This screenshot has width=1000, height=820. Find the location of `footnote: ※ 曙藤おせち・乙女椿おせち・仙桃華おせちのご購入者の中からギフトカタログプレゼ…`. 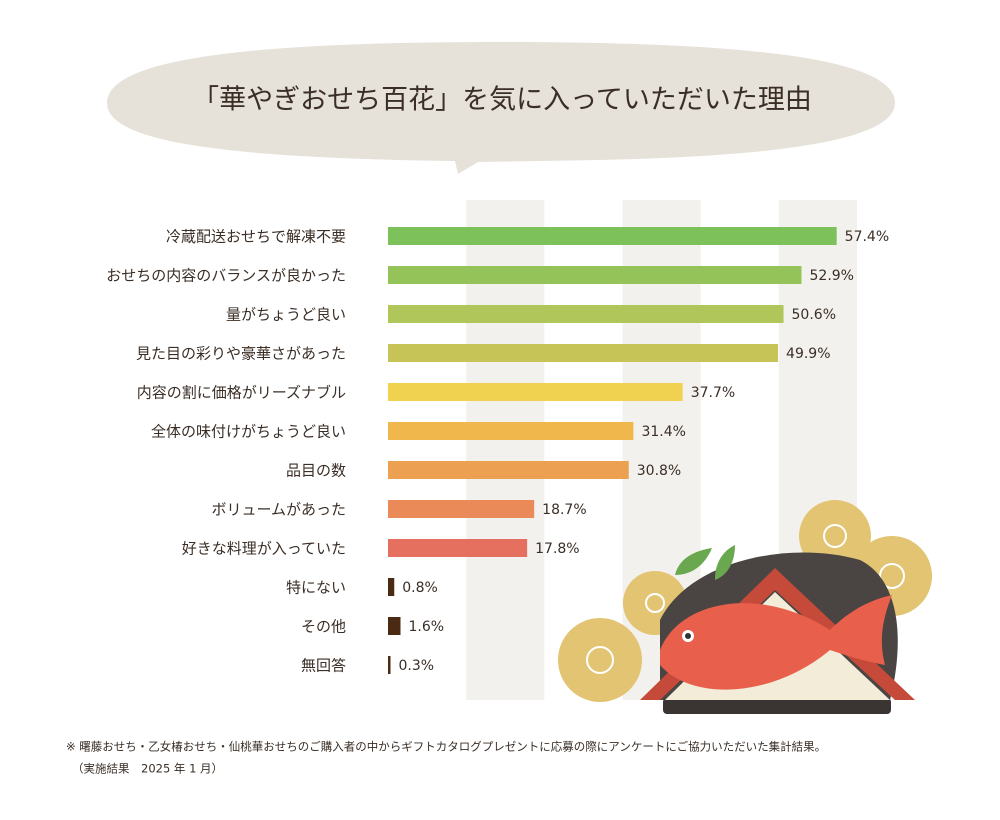

footnote: ※ 曙藤おせち・乙女椿おせち・仙桃華おせちのご購入者の中からギフトカタログプレゼ… is located at coordinates (446, 747).